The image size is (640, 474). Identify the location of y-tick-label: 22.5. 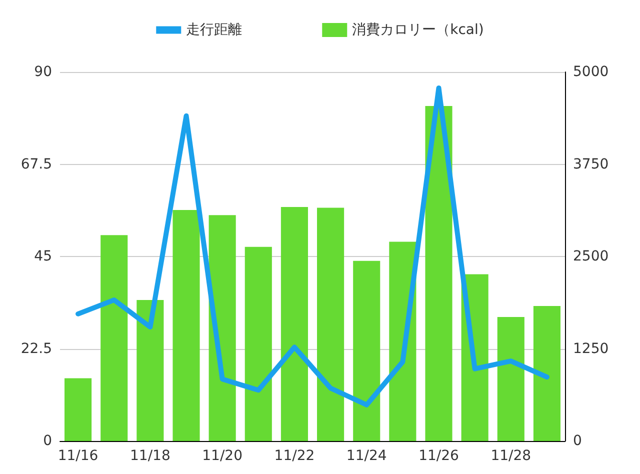
(36, 348).